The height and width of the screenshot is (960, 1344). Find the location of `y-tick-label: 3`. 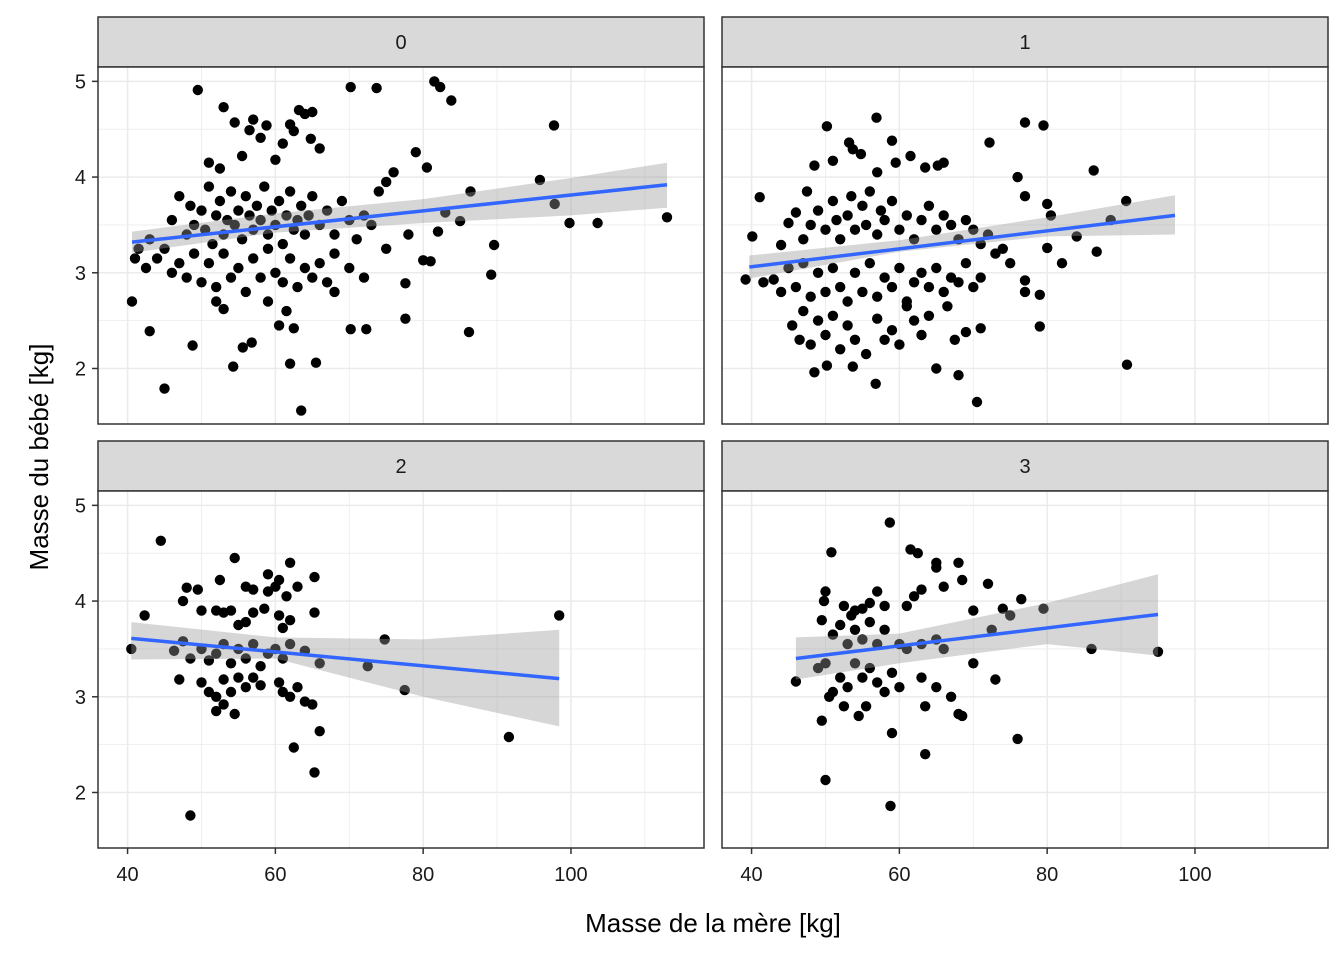

y-tick-label: 3 is located at coordinates (80, 274).